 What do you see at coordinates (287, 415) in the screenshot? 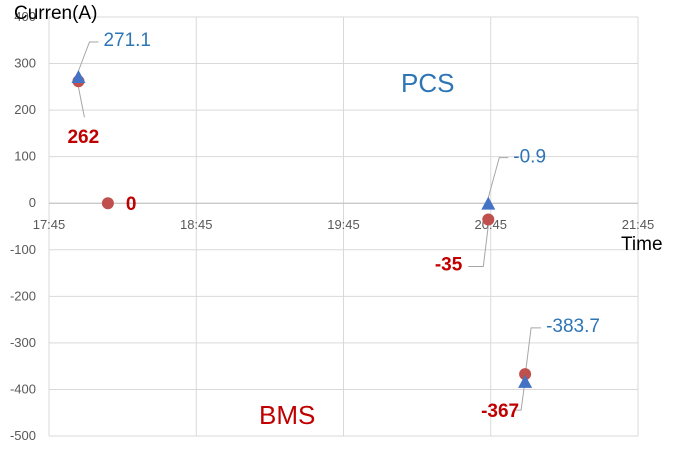
I see `region-label-bms: BMS` at bounding box center [287, 415].